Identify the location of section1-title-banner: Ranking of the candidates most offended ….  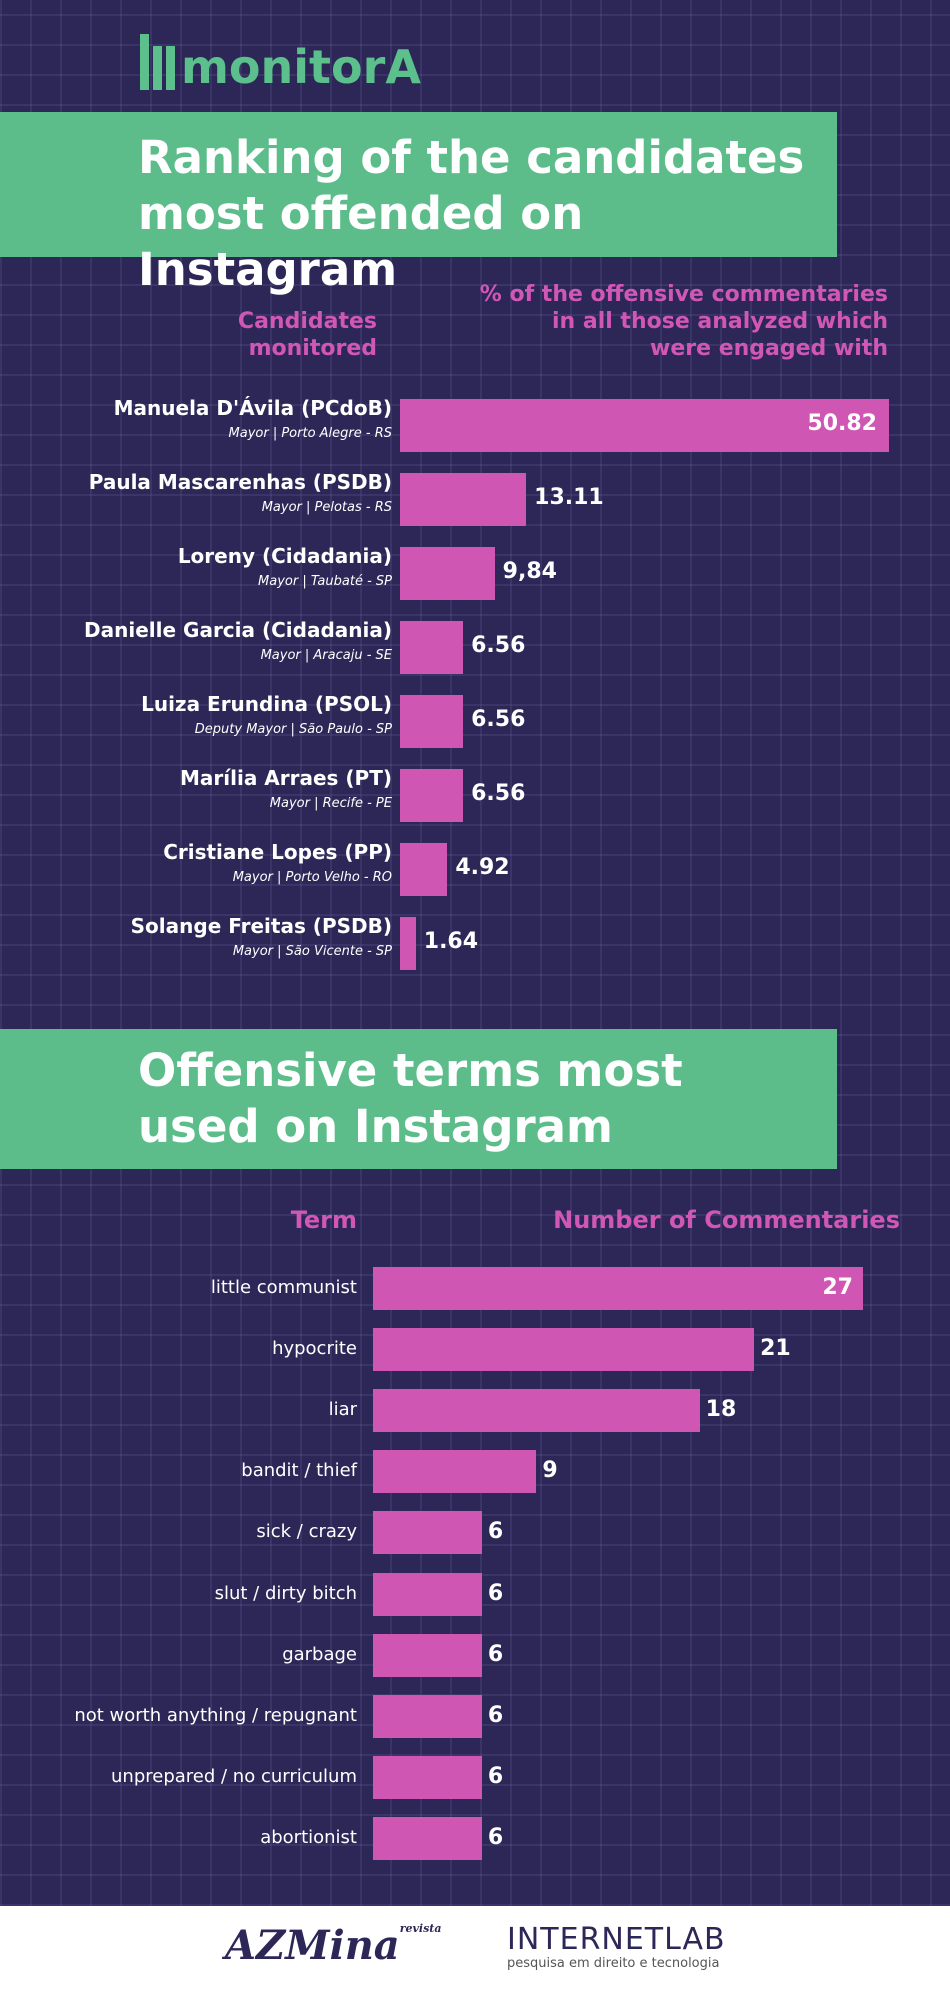
(418, 204).